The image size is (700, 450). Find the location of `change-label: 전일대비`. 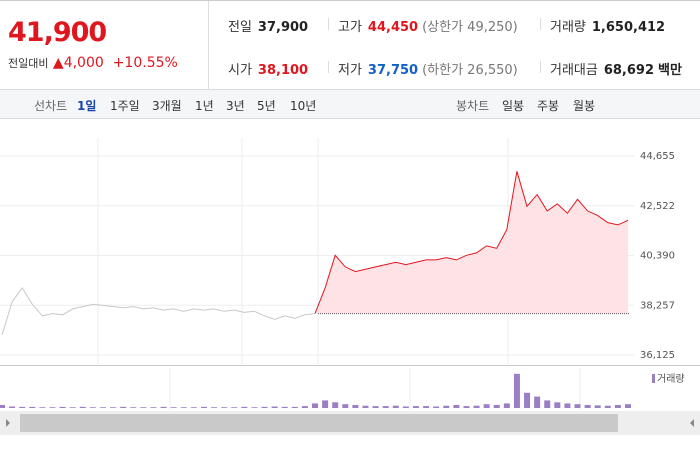

change-label: 전일대비 is located at coordinates (28, 63).